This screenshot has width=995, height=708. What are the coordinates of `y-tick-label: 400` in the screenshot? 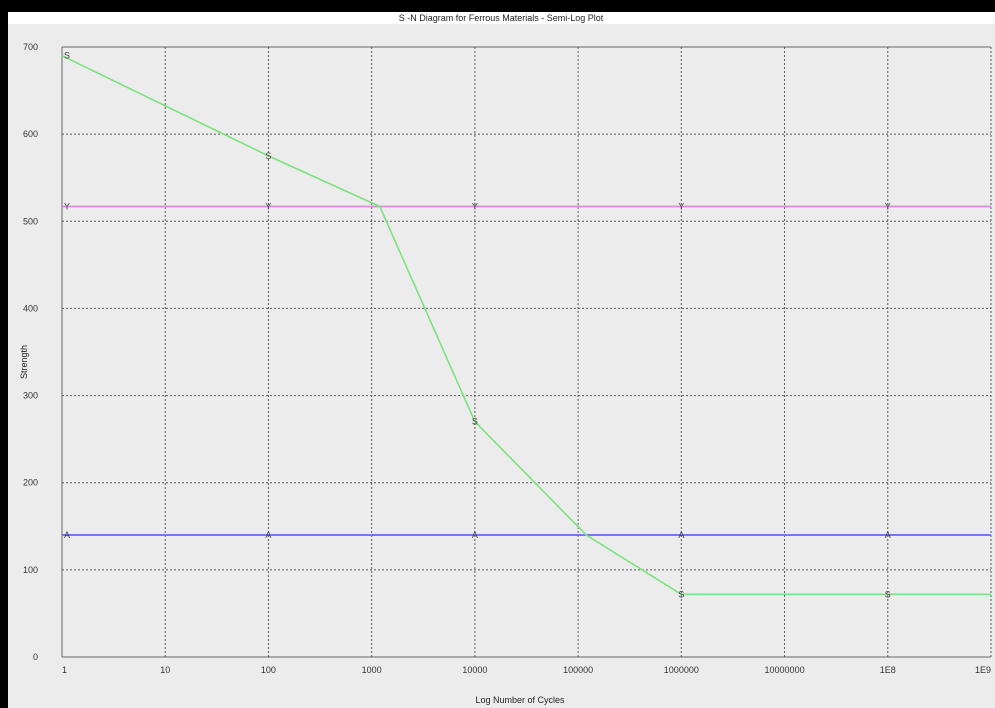 It's located at (30, 308).